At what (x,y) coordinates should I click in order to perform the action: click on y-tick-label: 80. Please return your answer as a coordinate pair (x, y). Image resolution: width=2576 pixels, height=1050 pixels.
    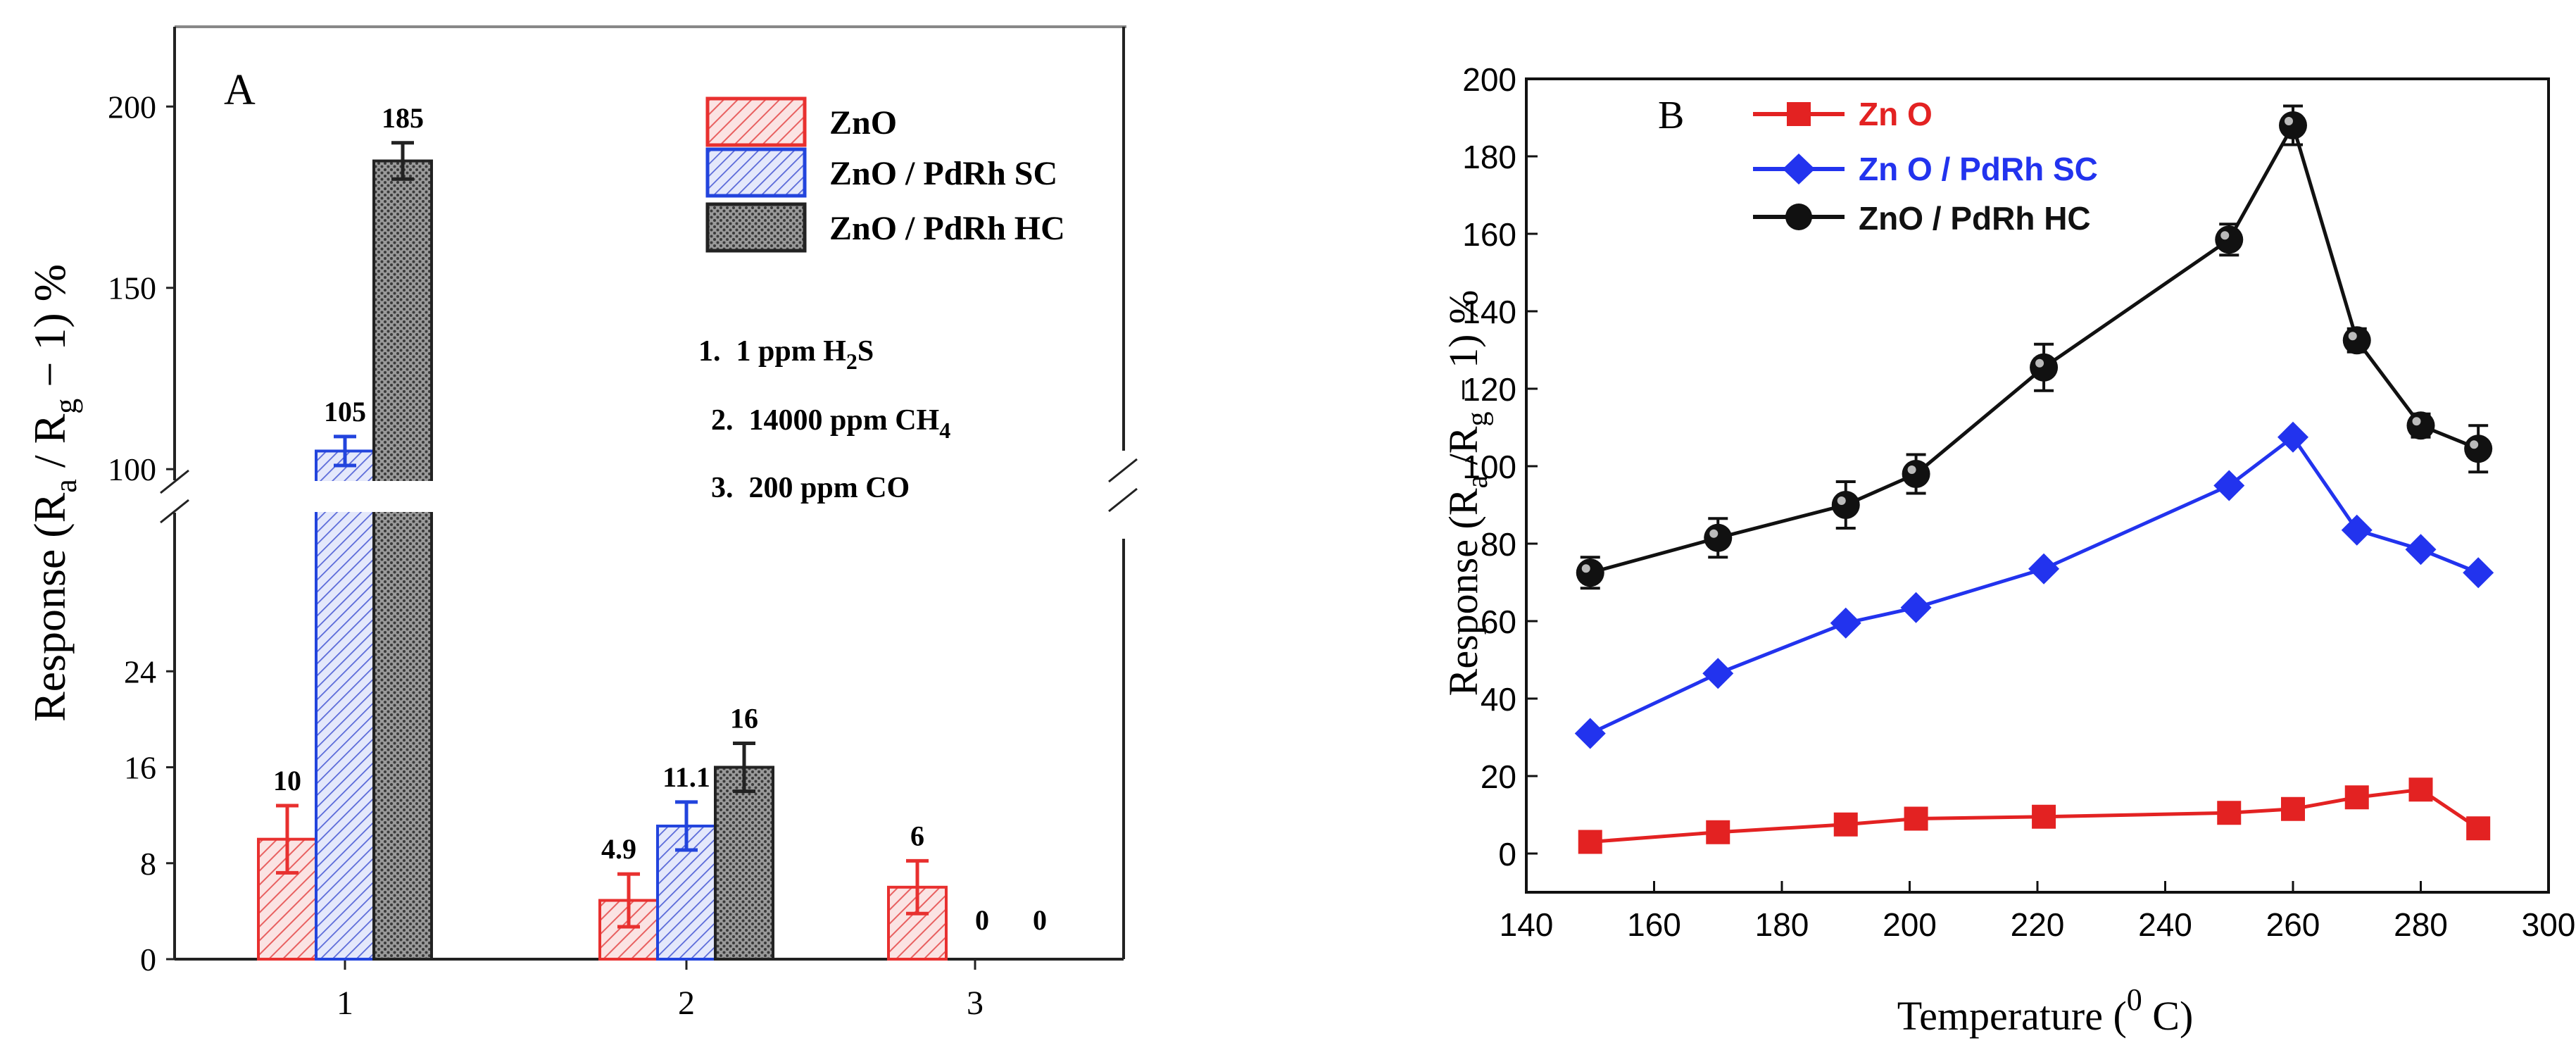
    Looking at the image, I should click on (1499, 544).